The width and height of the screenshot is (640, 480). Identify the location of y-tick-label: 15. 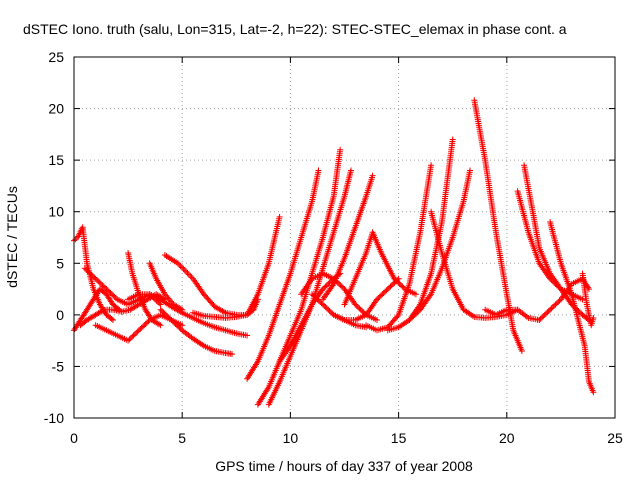
(56, 160).